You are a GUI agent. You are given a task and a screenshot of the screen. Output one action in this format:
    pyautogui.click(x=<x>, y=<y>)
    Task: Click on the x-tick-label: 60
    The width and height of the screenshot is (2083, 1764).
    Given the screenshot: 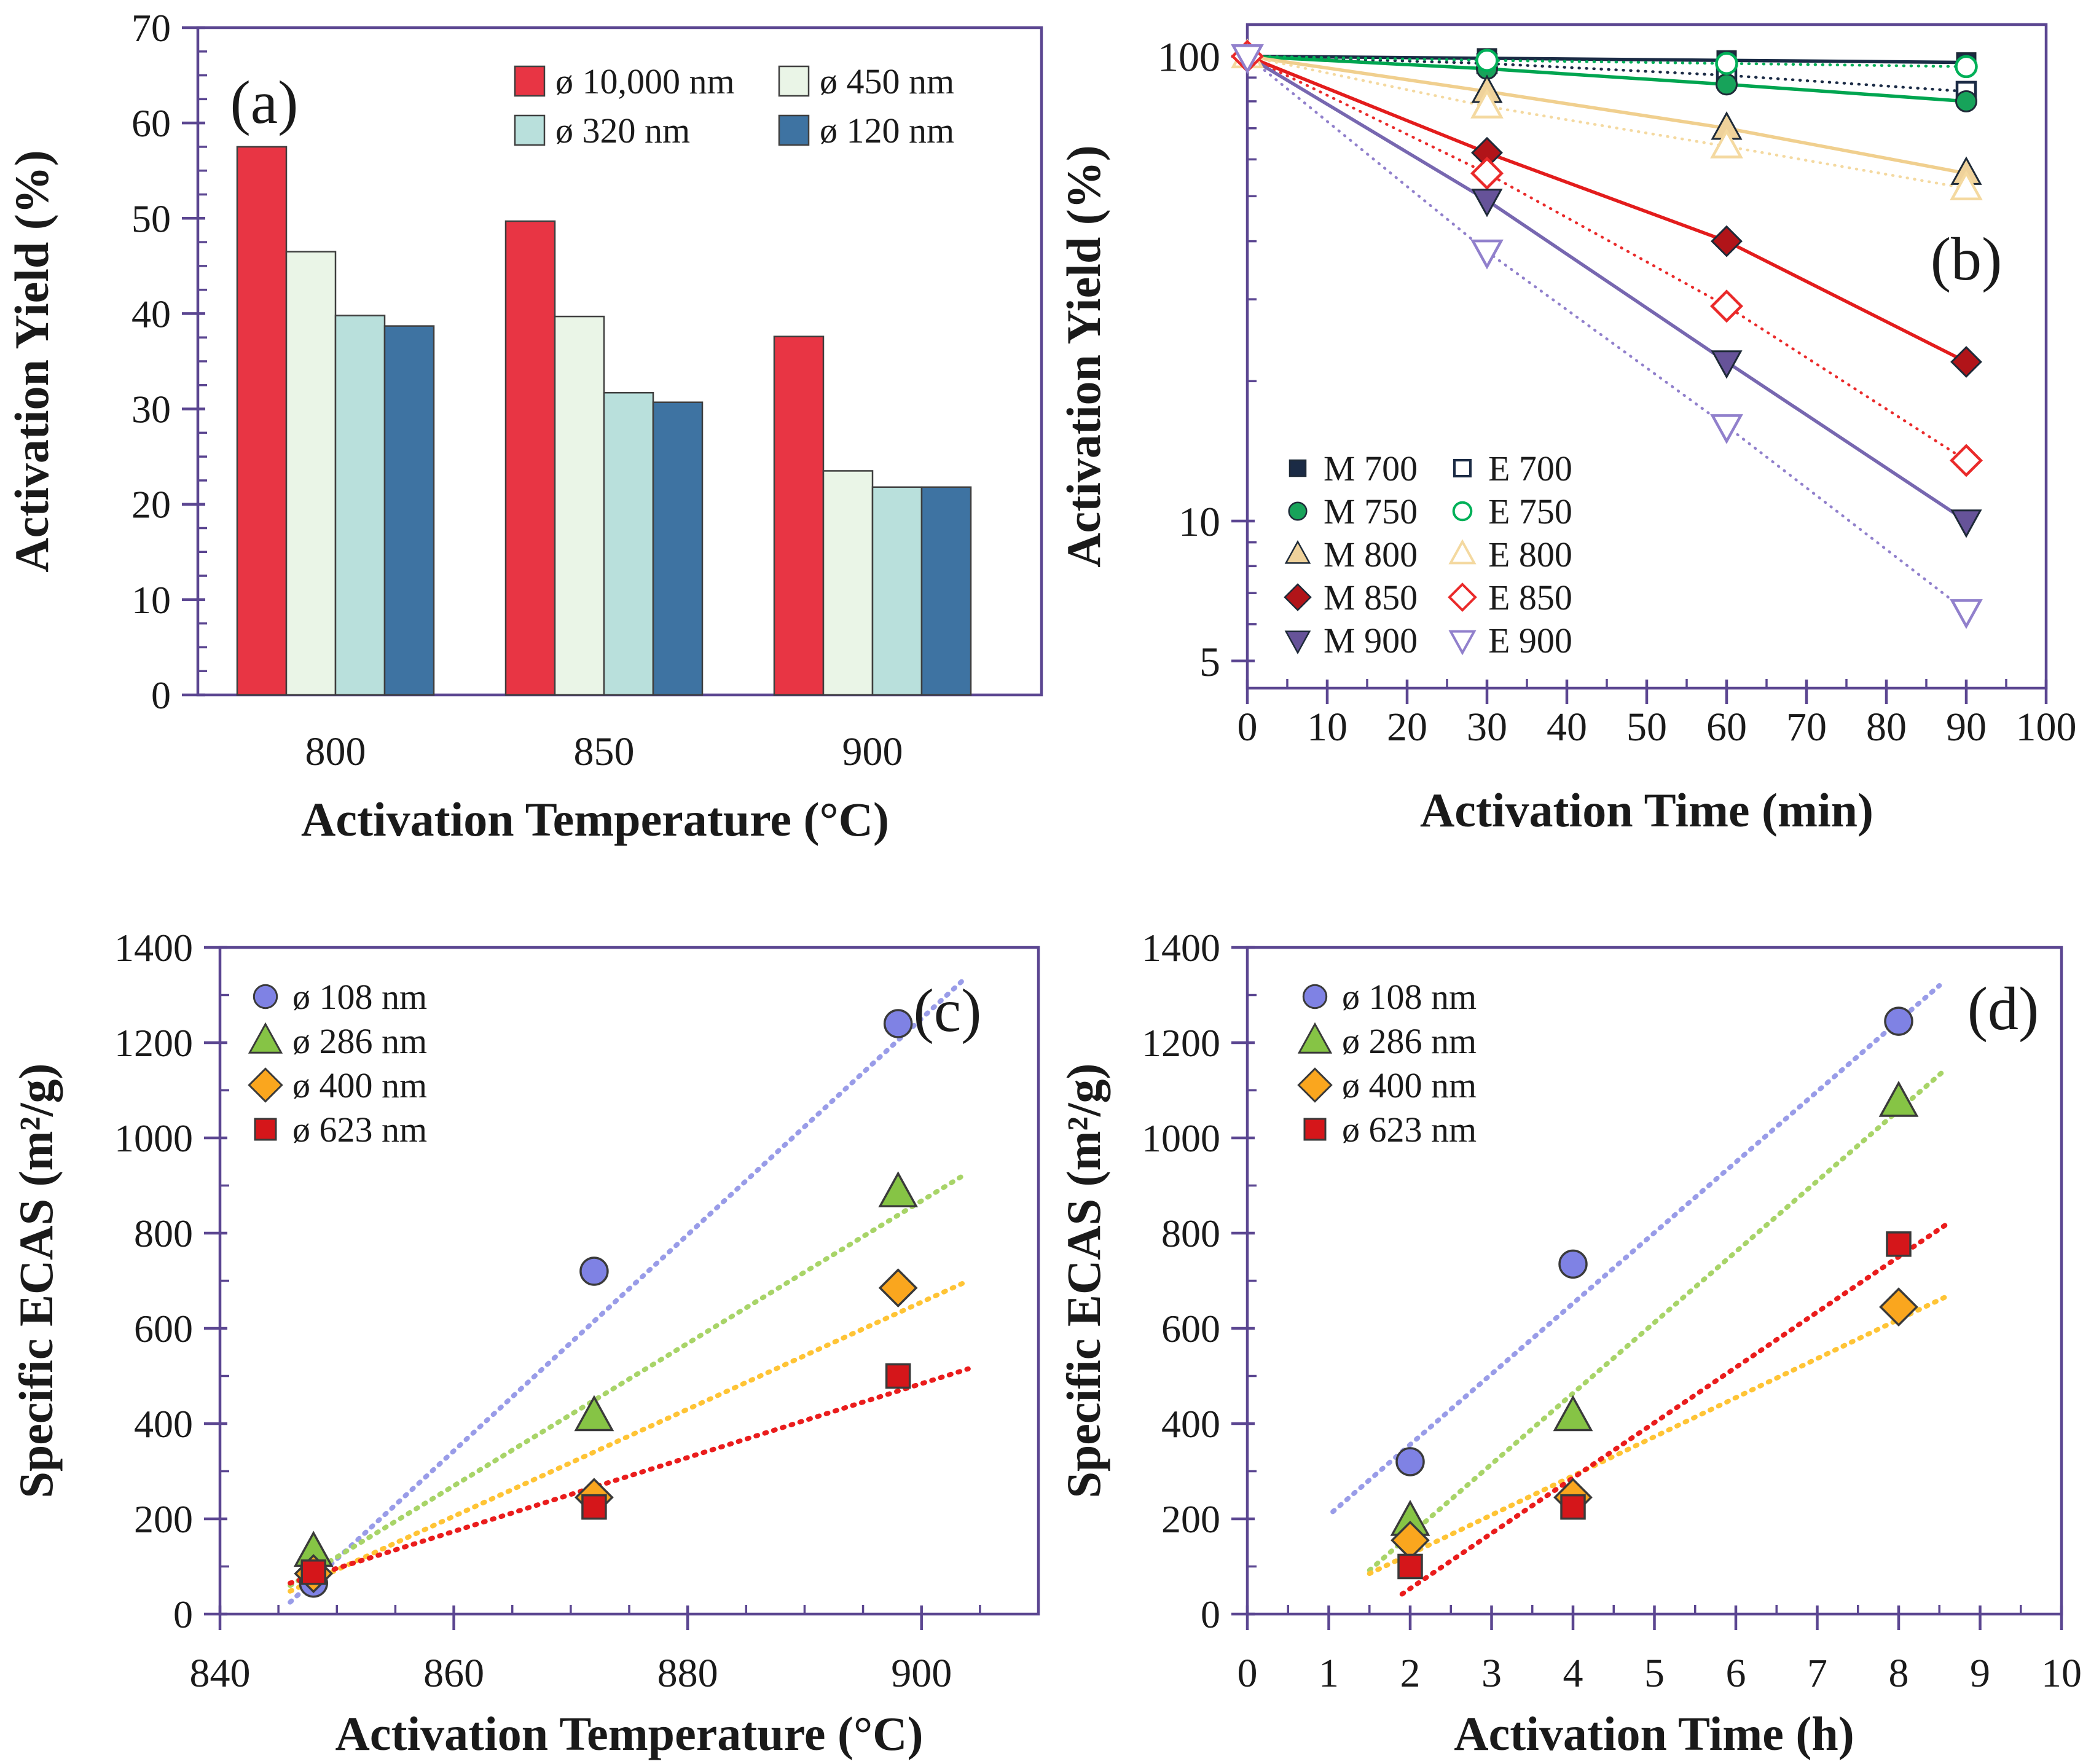 What is the action you would take?
    pyautogui.click(x=1726, y=727)
    